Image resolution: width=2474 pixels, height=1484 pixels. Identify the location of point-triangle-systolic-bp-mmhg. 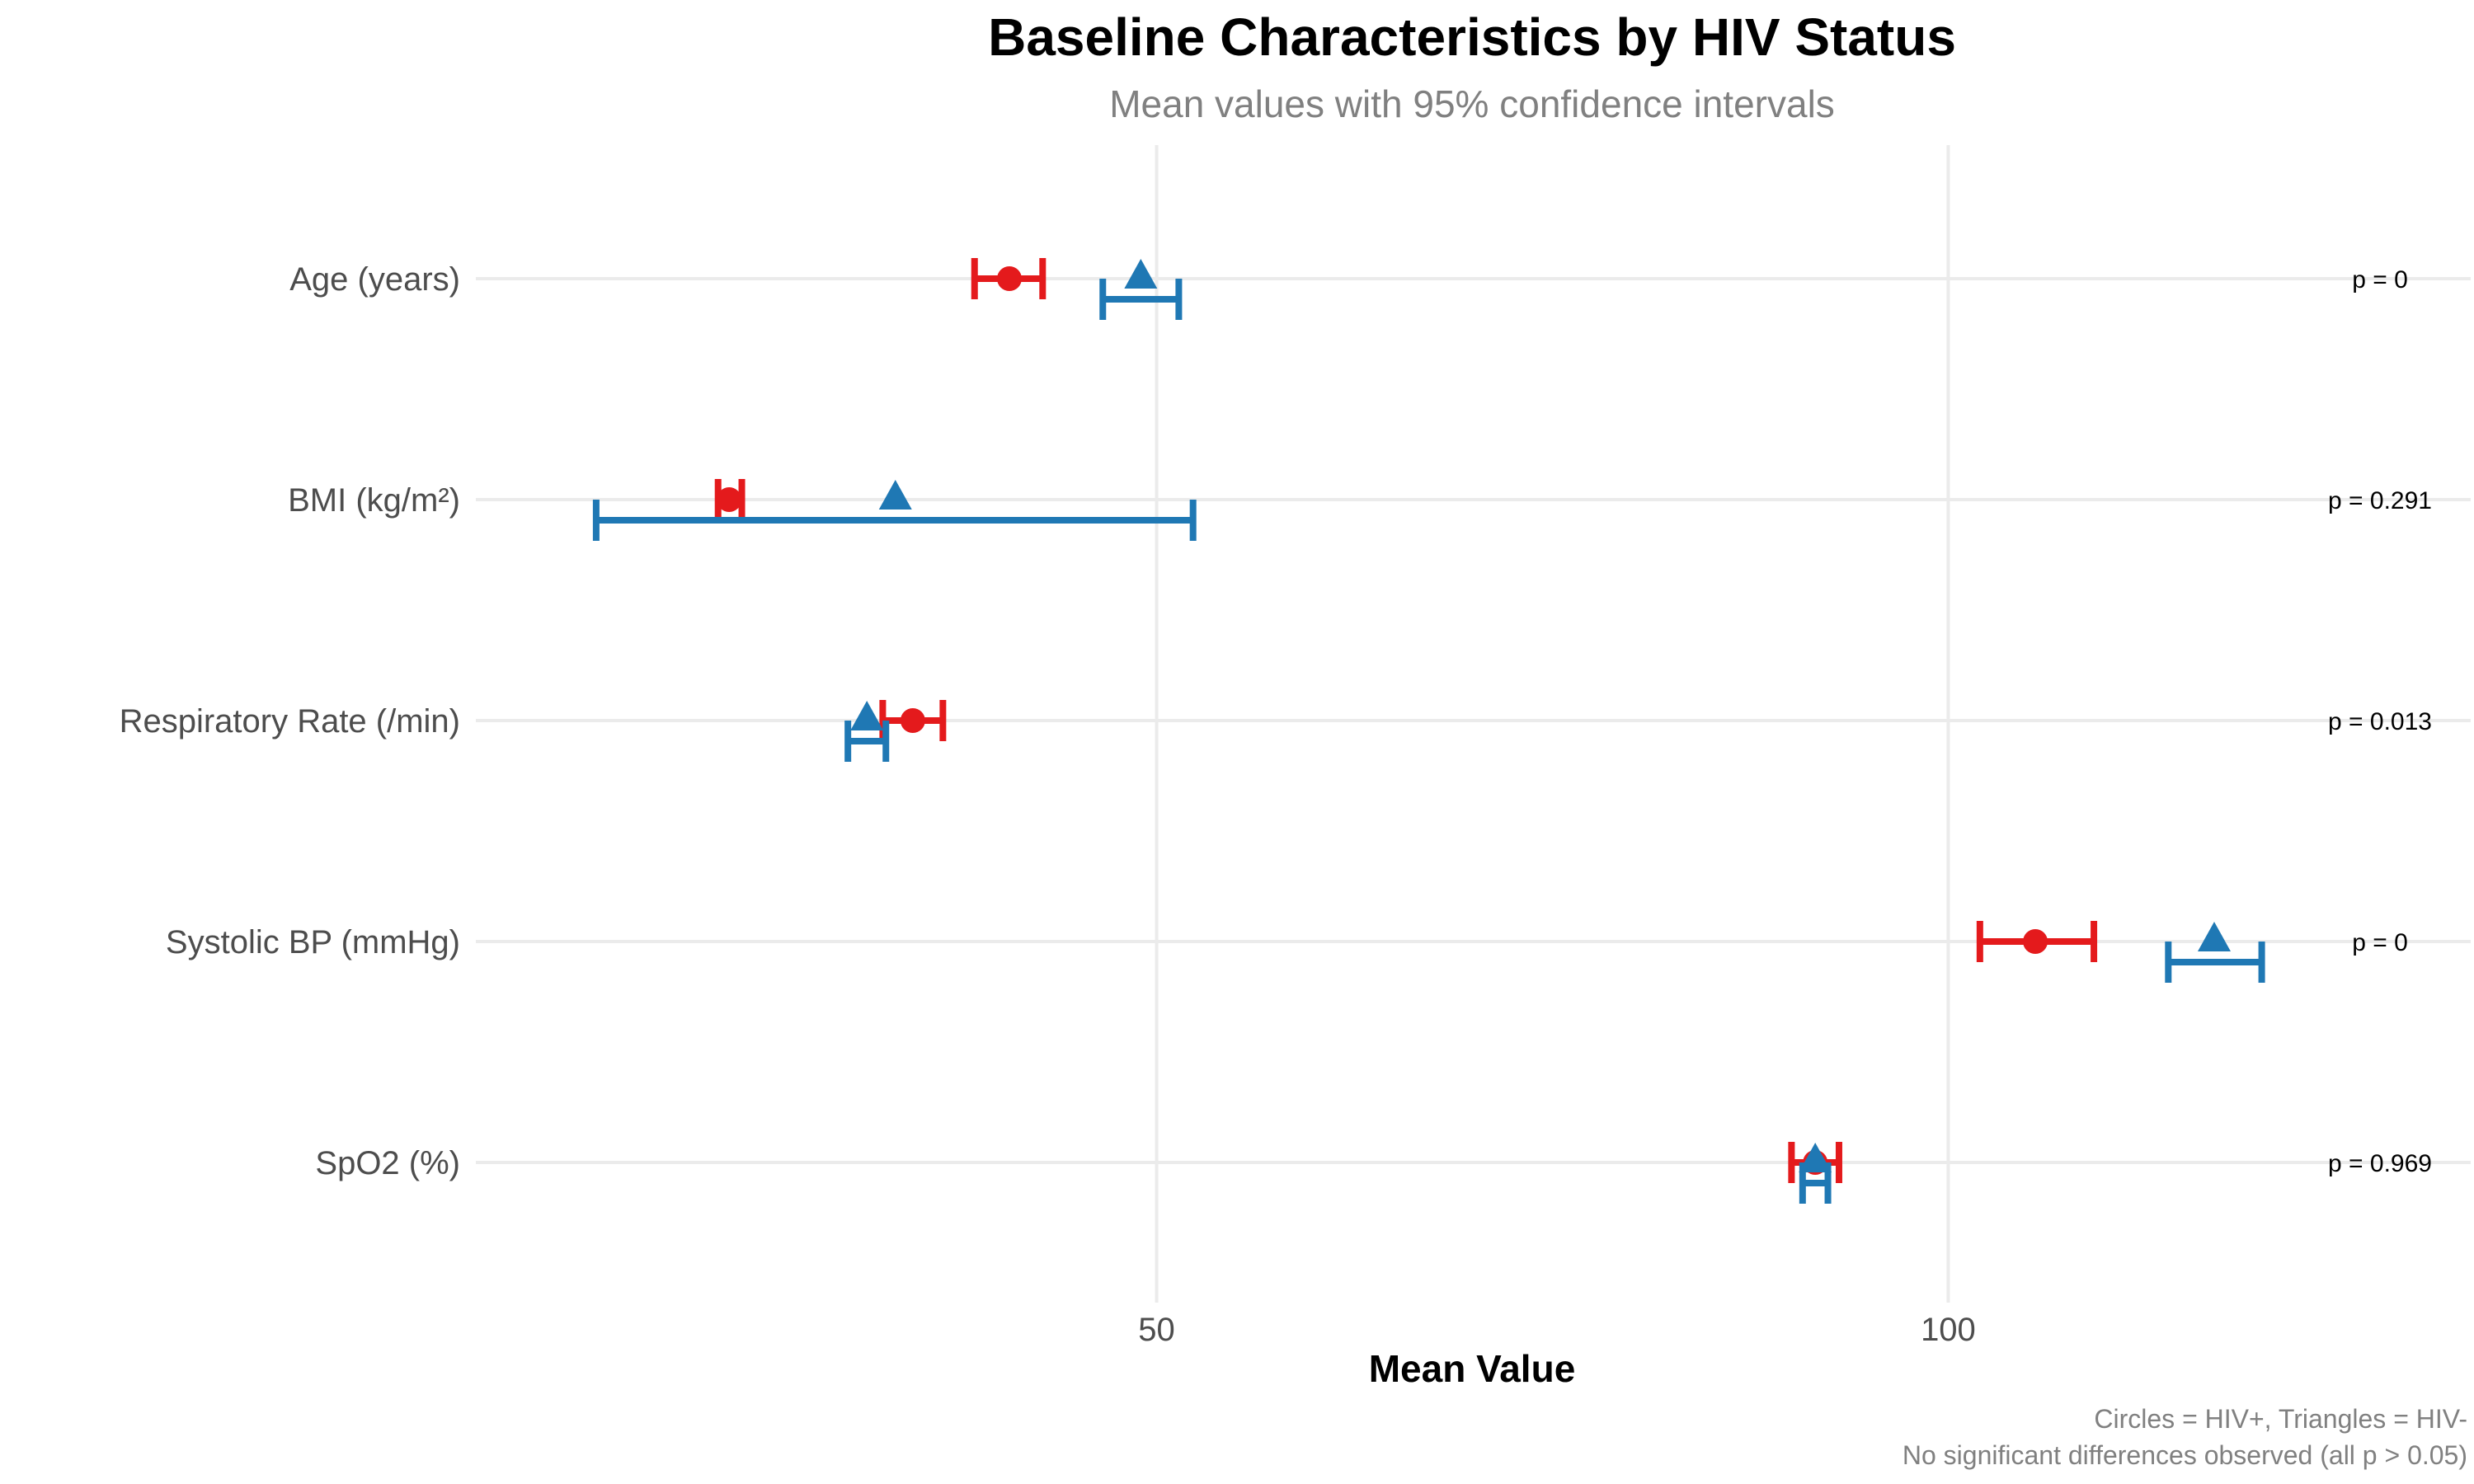
(2214, 937).